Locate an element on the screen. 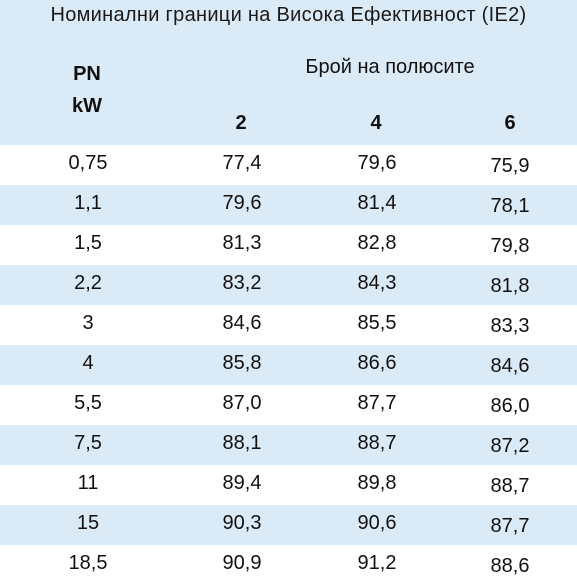  efficiency-6-poles-cell: 88,7 is located at coordinates (510, 486).